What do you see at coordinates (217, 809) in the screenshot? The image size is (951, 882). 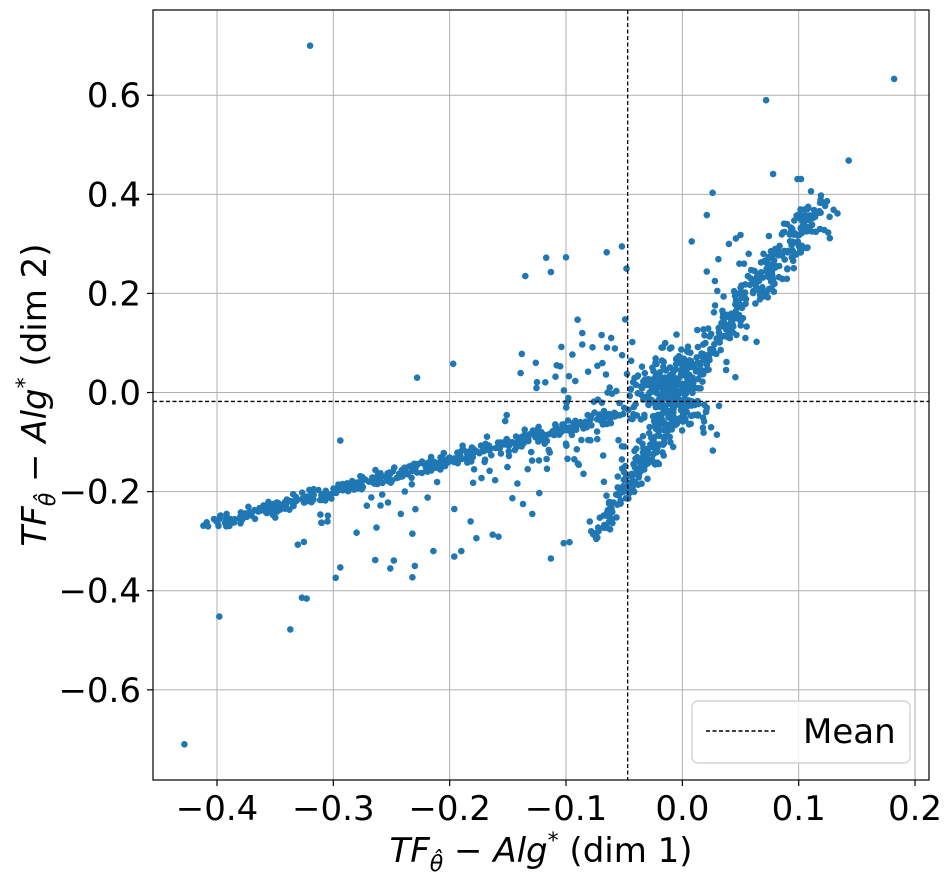 I see `x-tick-label: −0.4` at bounding box center [217, 809].